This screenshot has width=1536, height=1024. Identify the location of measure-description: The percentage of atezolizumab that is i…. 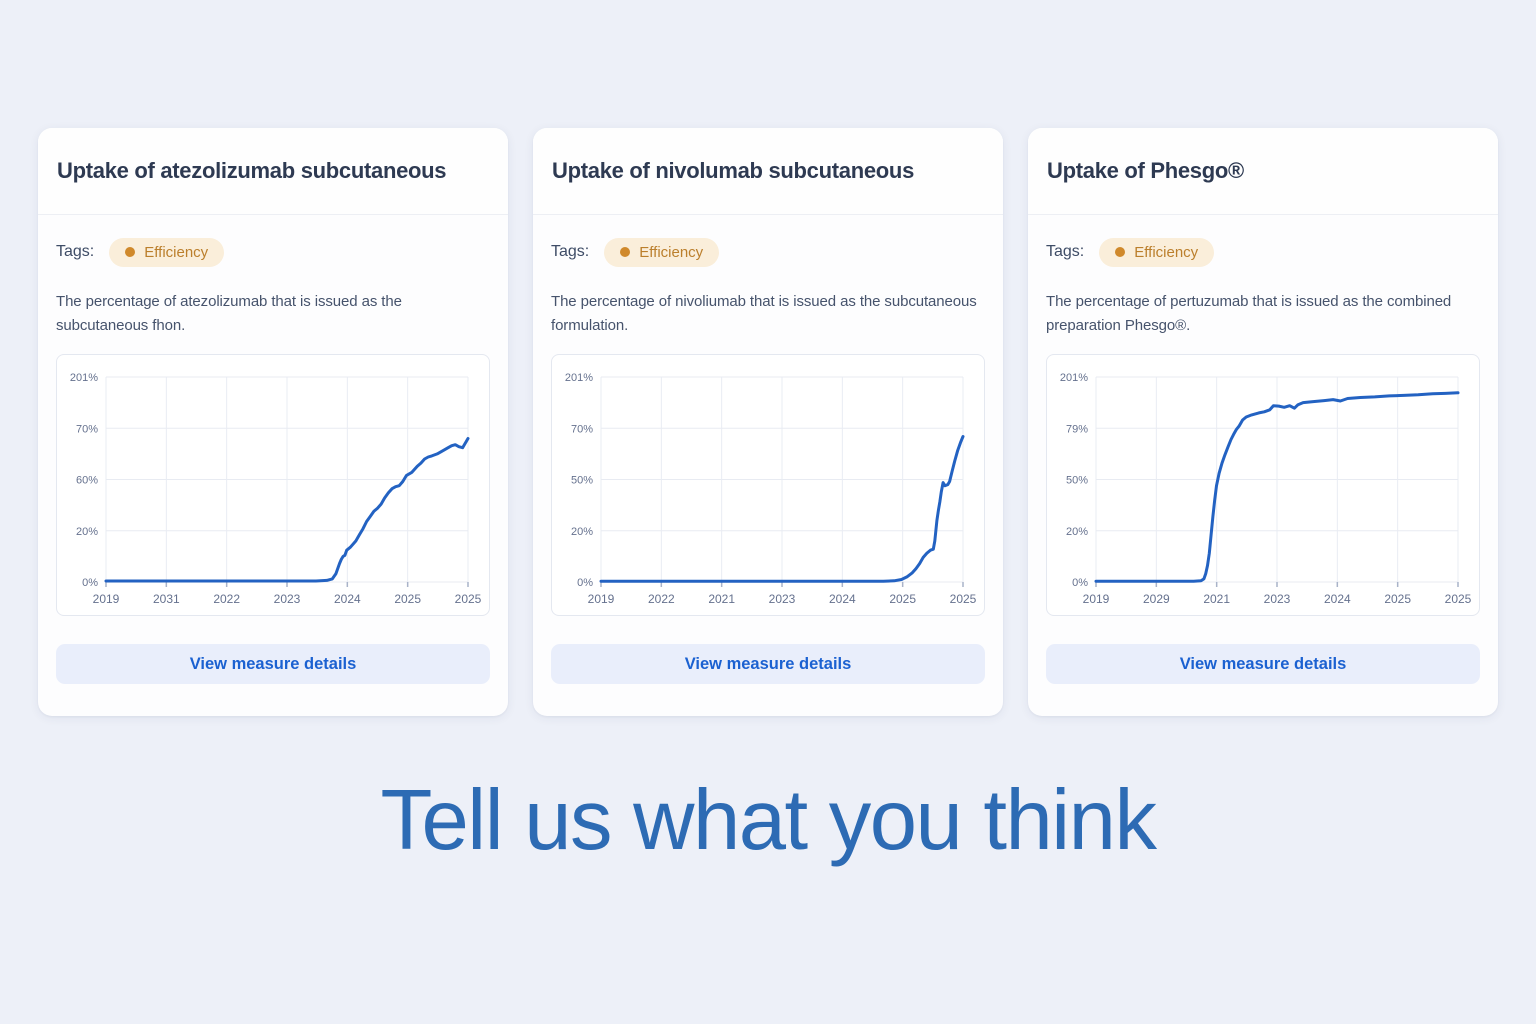
(229, 313).